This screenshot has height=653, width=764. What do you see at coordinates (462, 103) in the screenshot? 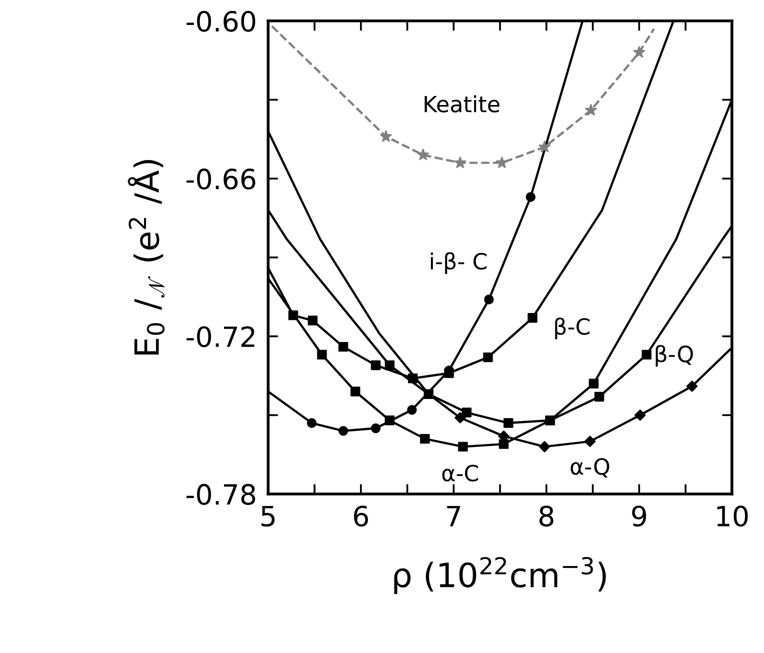
I see `series-label: Keatite` at bounding box center [462, 103].